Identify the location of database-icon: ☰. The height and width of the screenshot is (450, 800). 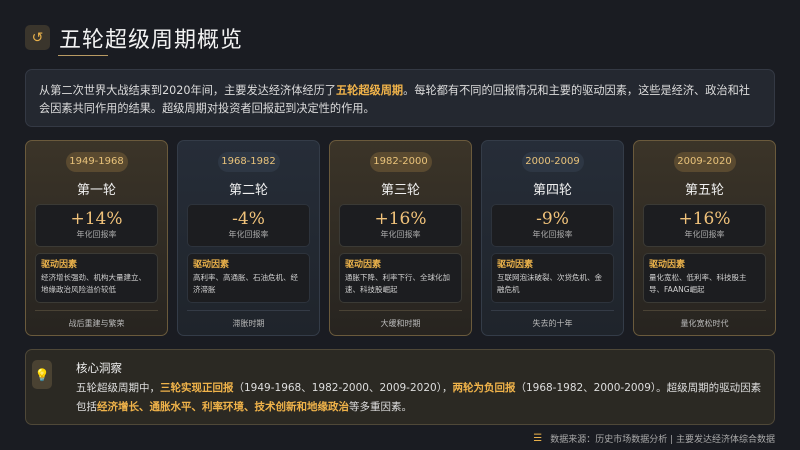
(538, 438).